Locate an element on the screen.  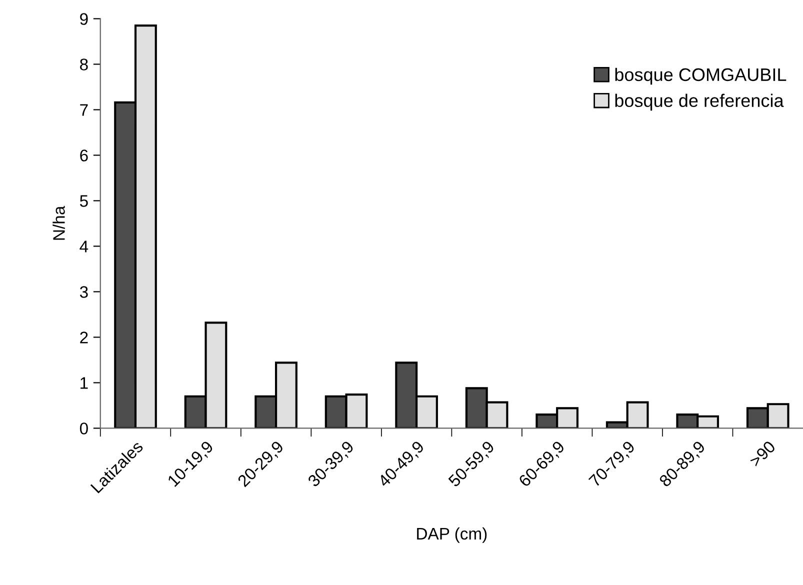
y-tick-label: 2 is located at coordinates (84, 338).